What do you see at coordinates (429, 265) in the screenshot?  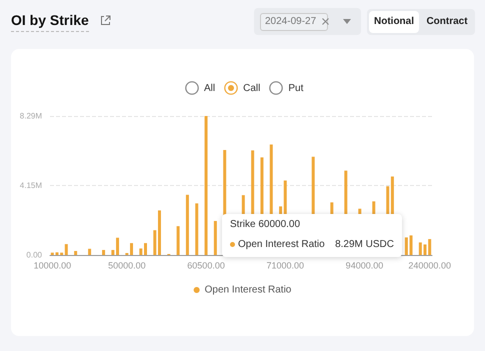 I see `x-tick-label: 240000.00` at bounding box center [429, 265].